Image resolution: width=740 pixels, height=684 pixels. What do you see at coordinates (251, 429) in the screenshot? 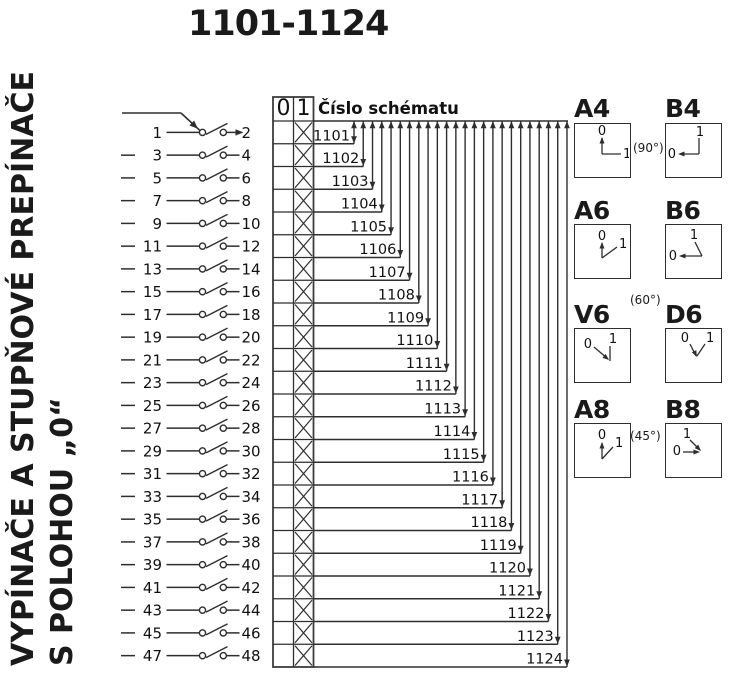
I see `terminal-number-right: 28` at bounding box center [251, 429].